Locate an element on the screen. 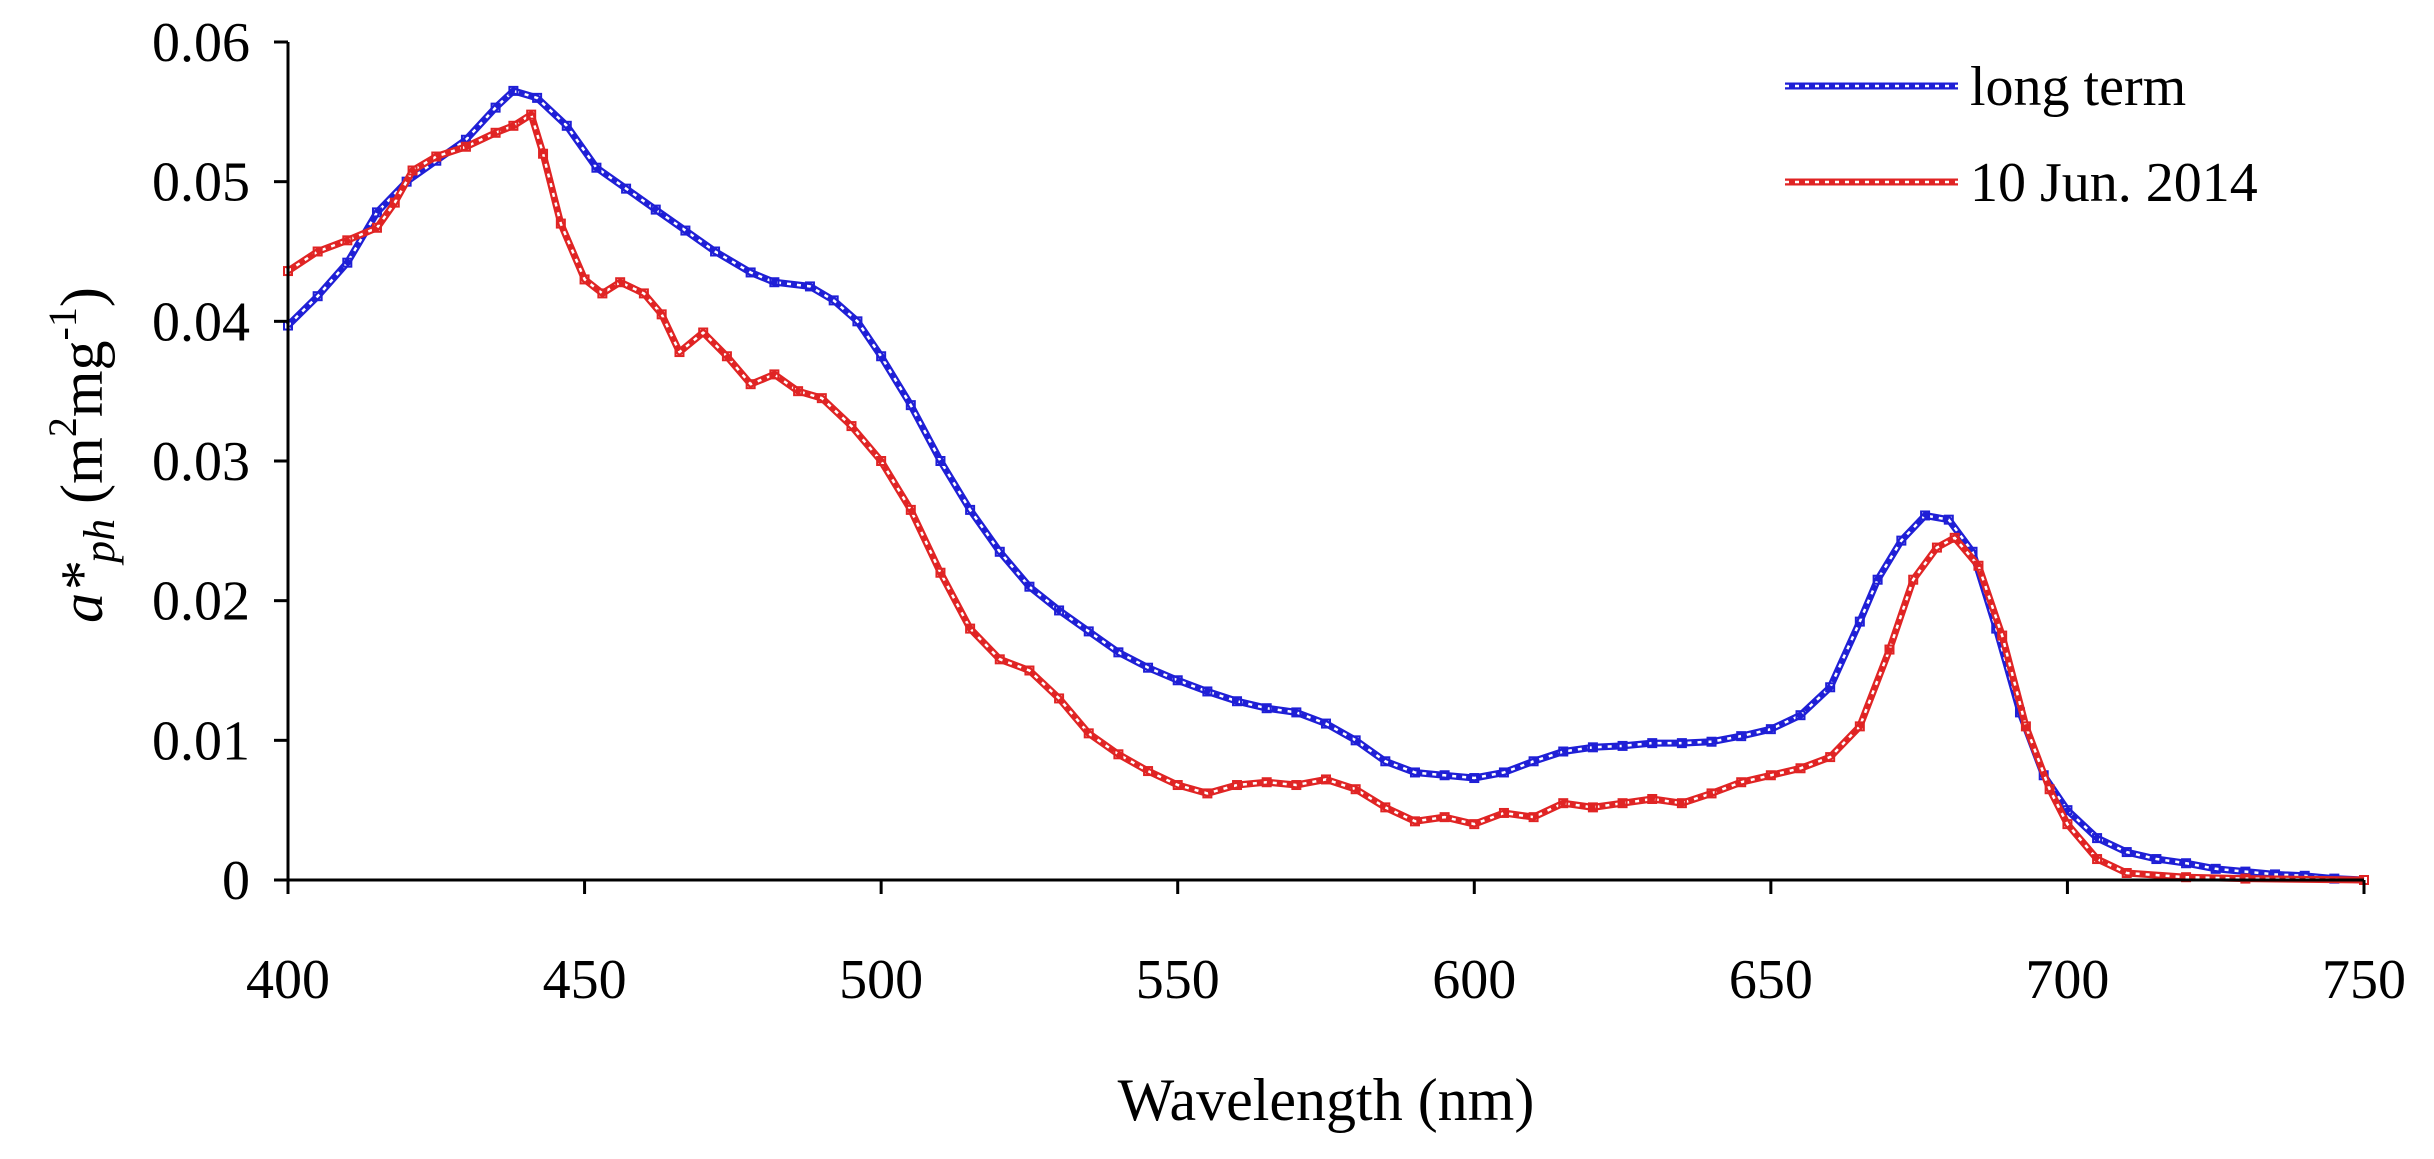 Image resolution: width=2434 pixels, height=1159 pixels. y-axis-symbol: a* is located at coordinates (82, 593).